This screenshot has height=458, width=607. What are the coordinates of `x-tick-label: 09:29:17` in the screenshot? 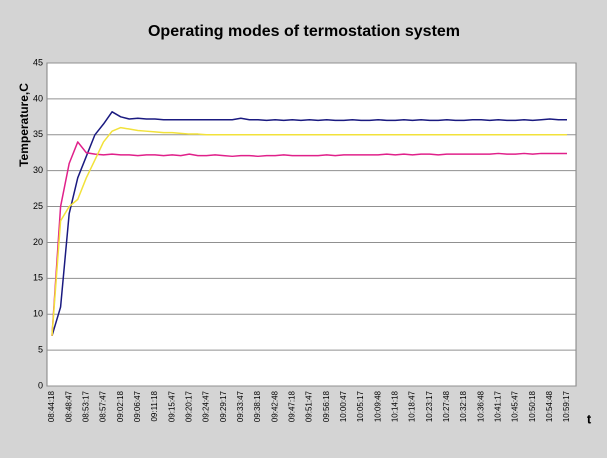 It's located at (223, 406).